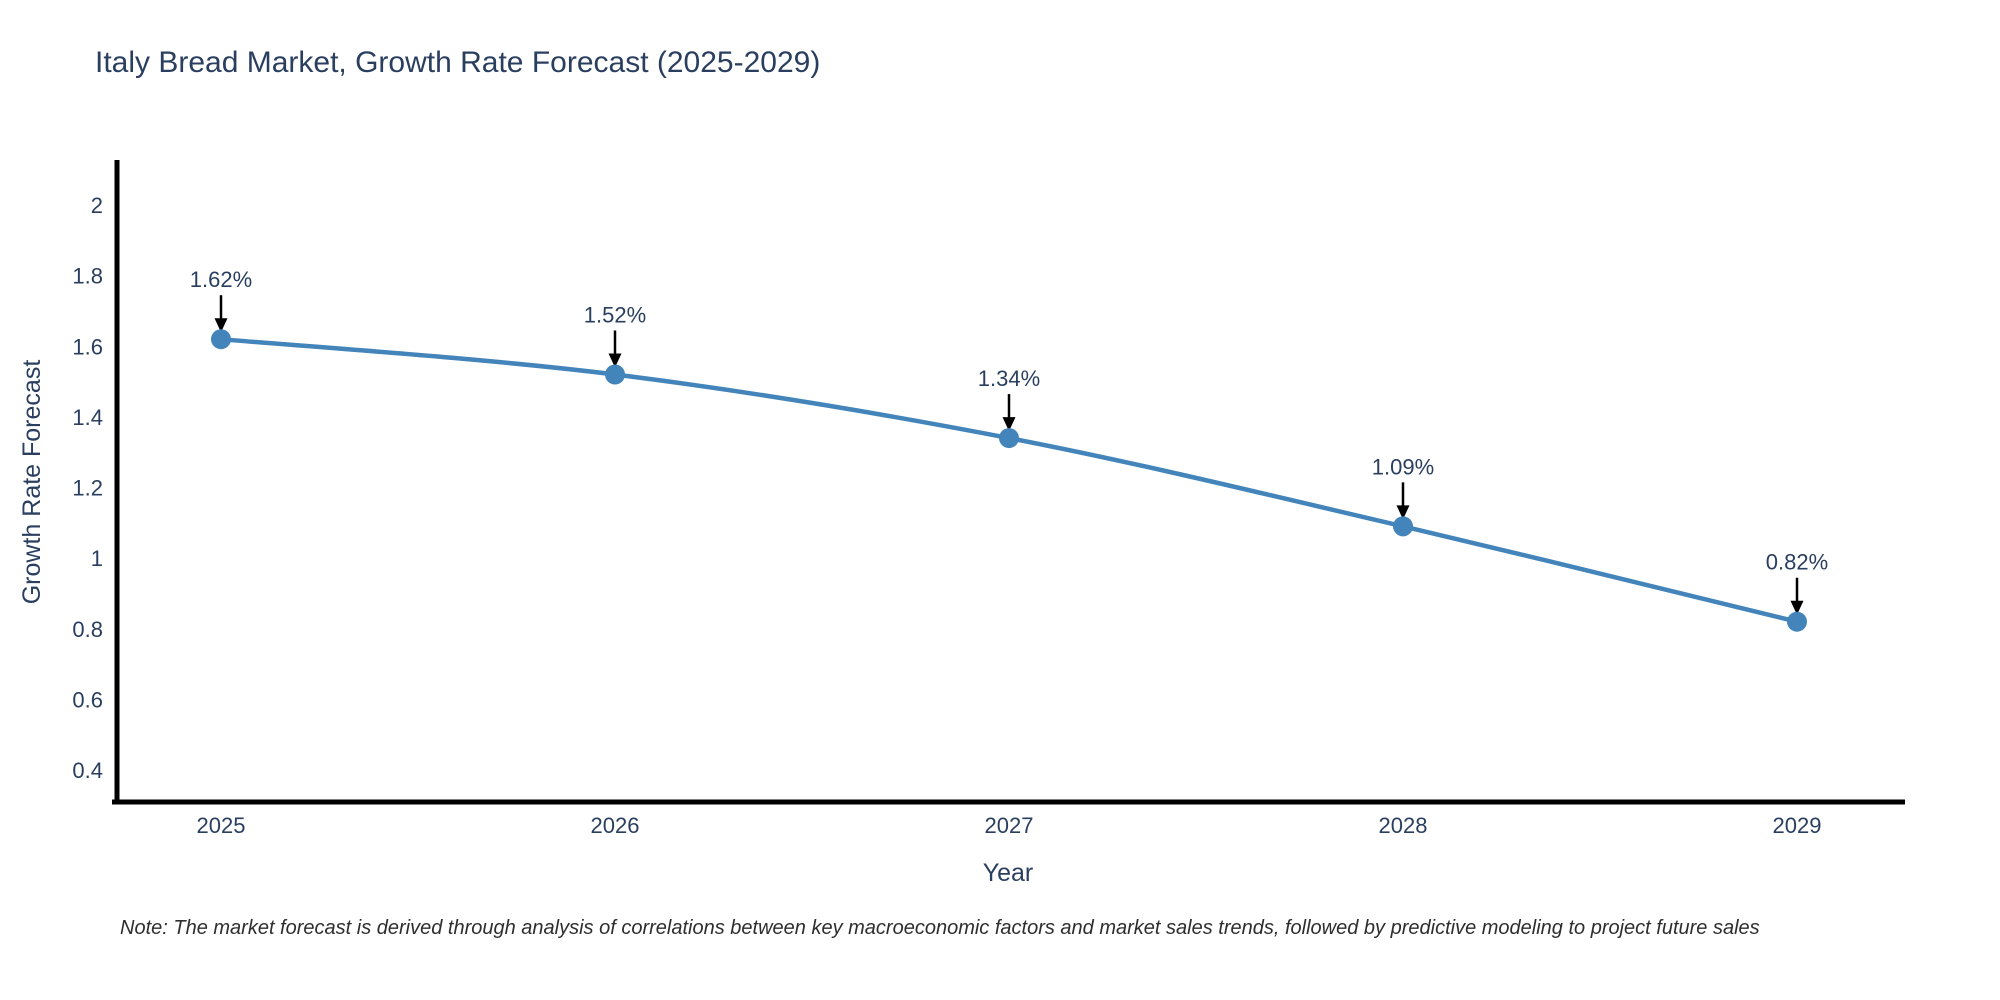 The image size is (2000, 1000). Describe the element at coordinates (97, 205) in the screenshot. I see `y-tick-label: 2` at that location.